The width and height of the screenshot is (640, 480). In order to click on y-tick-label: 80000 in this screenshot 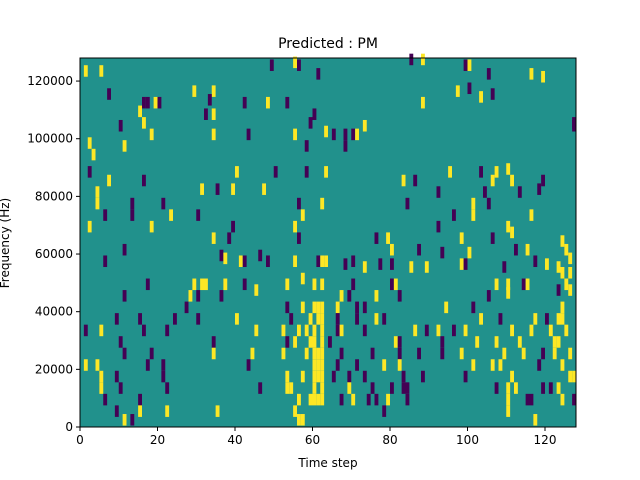, I will do `click(54, 196)`.